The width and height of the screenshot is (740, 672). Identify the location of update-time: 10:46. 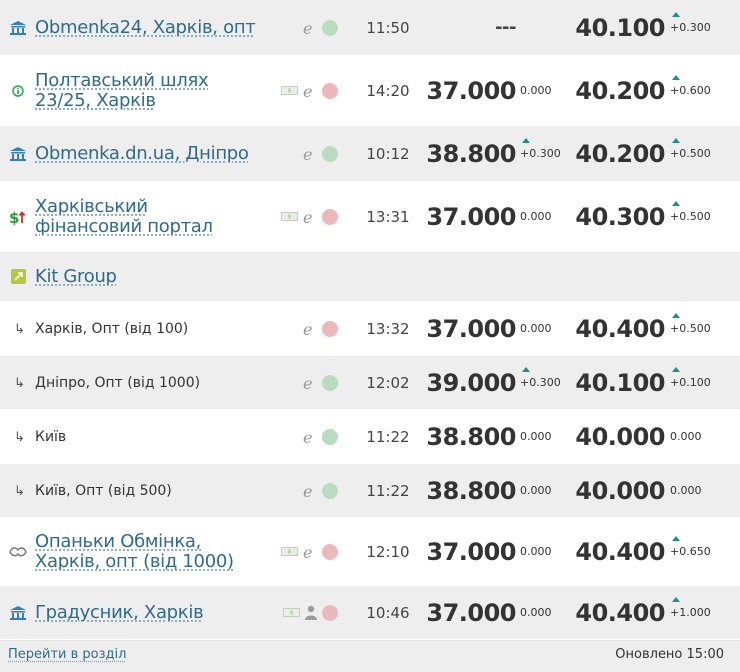
(388, 612).